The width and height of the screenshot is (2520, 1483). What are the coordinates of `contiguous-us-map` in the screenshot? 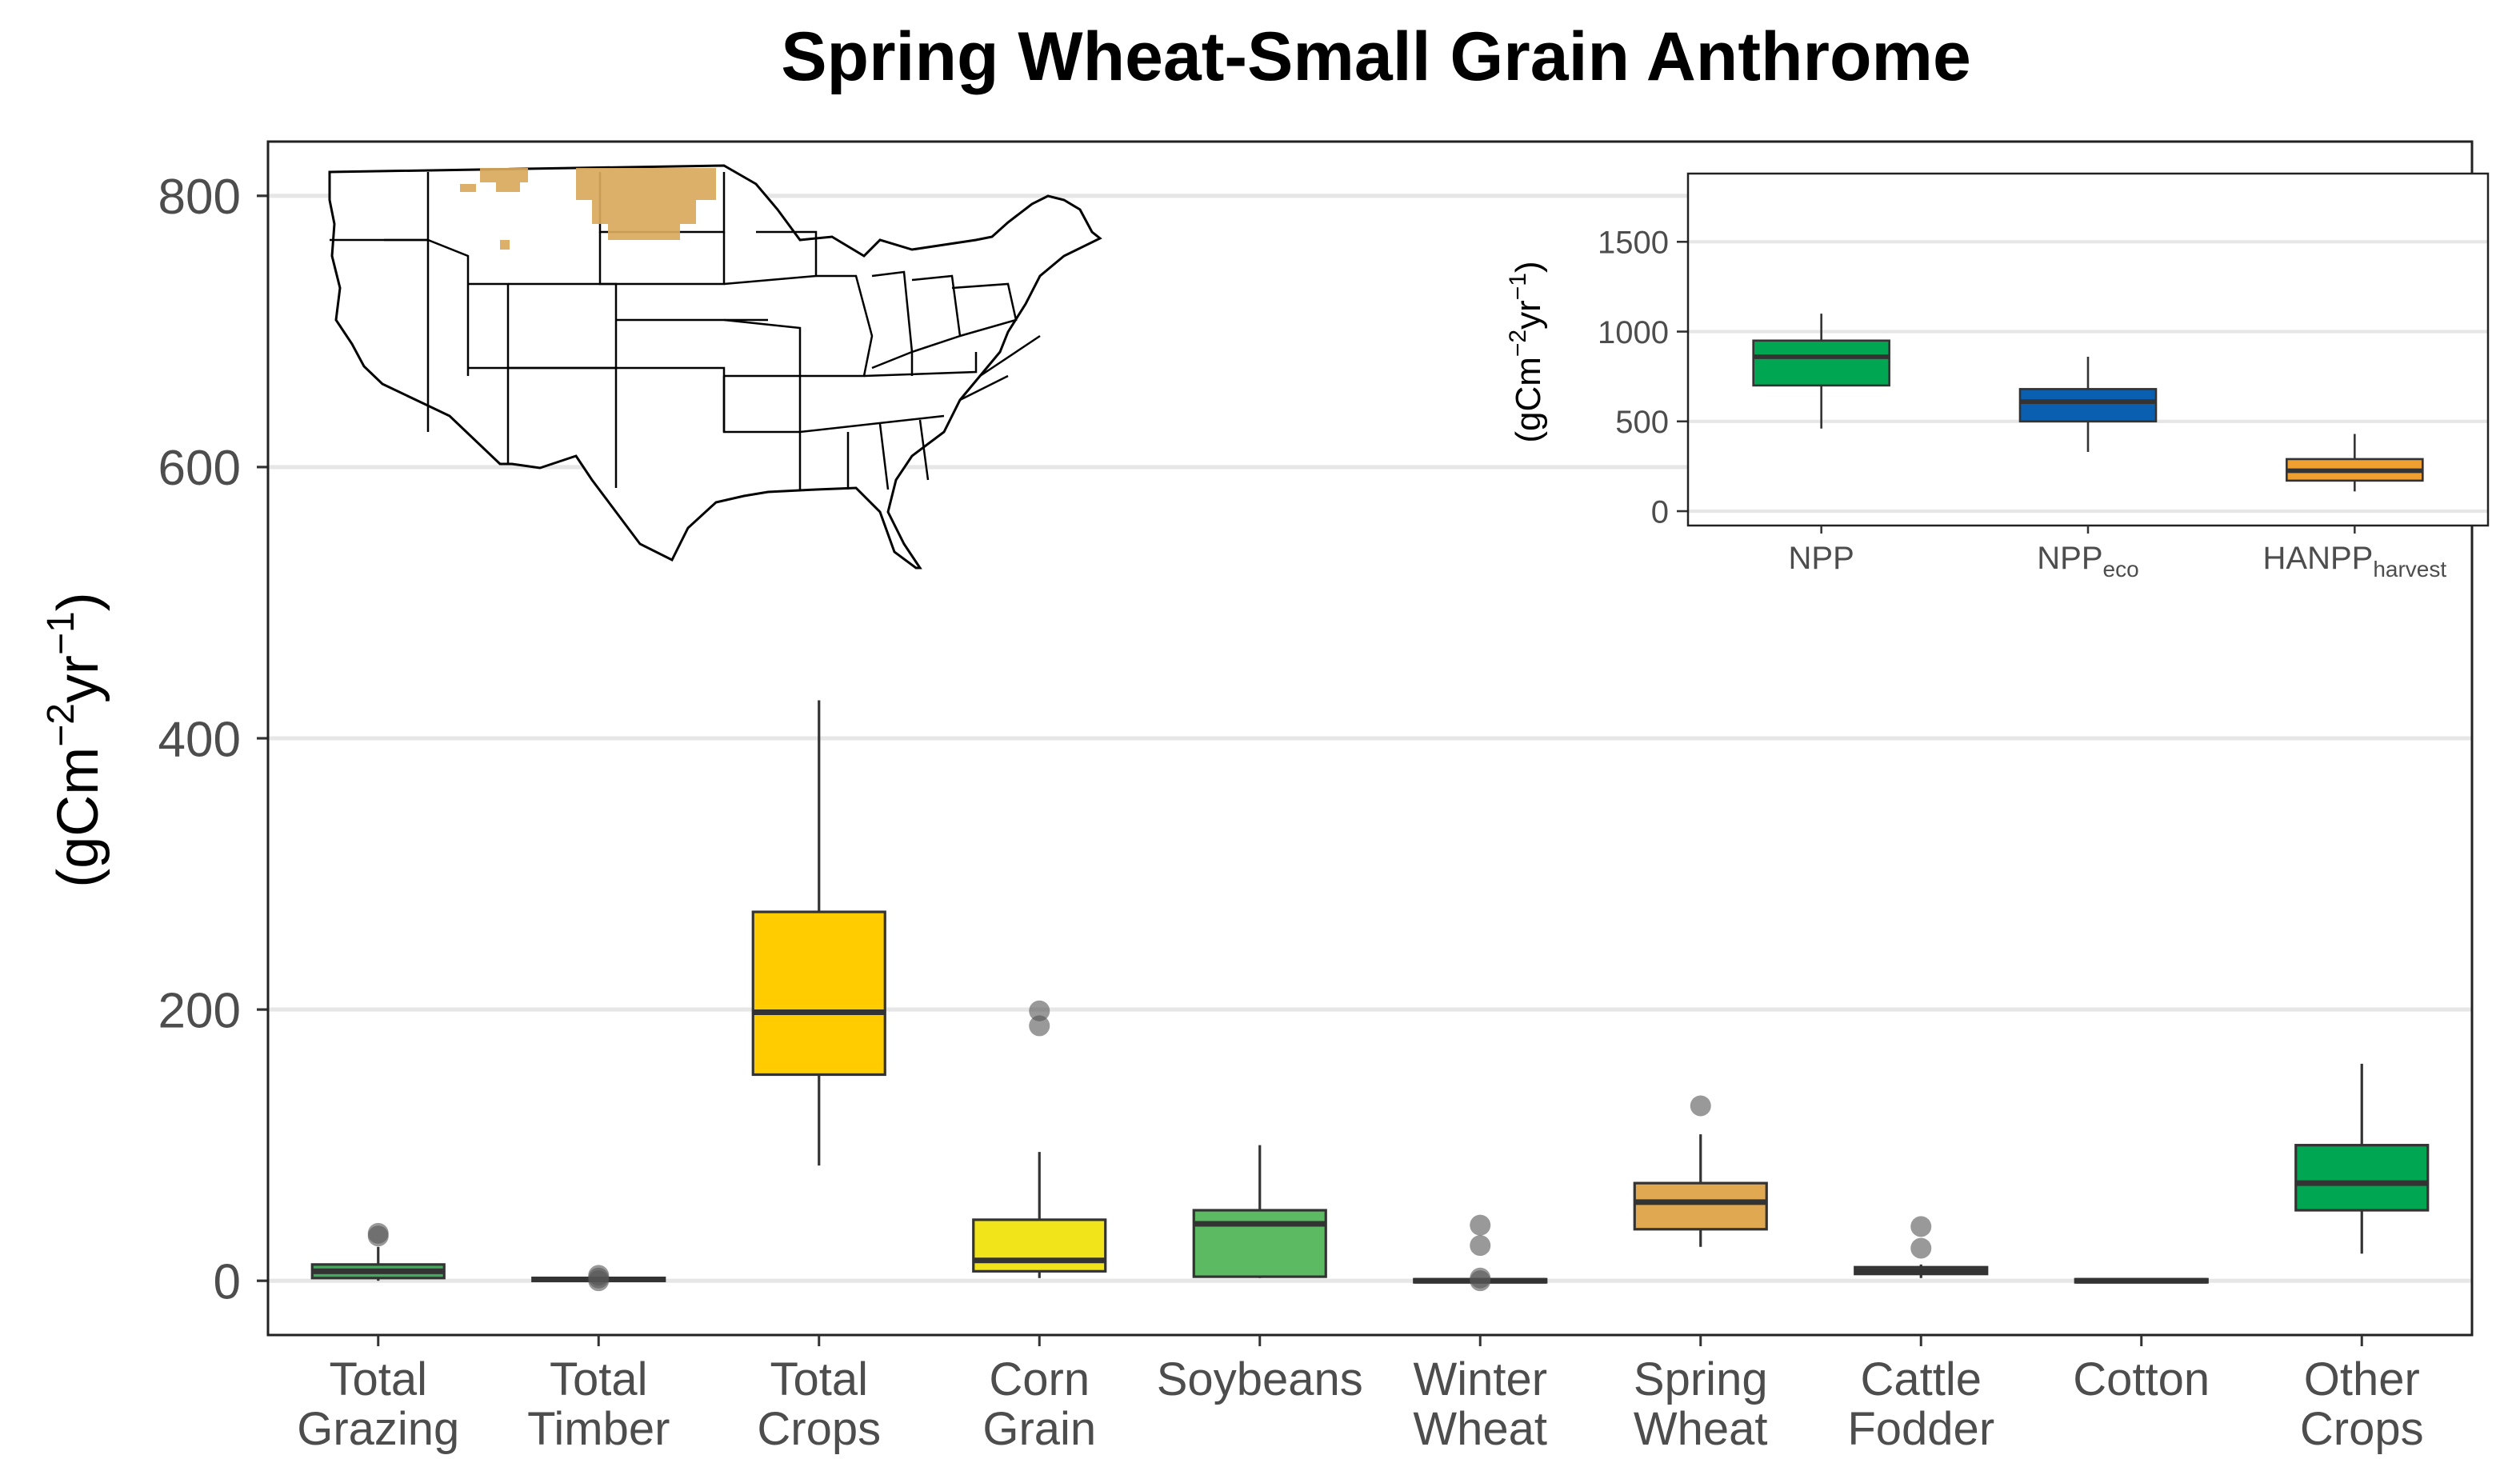 It's located at (715, 367).